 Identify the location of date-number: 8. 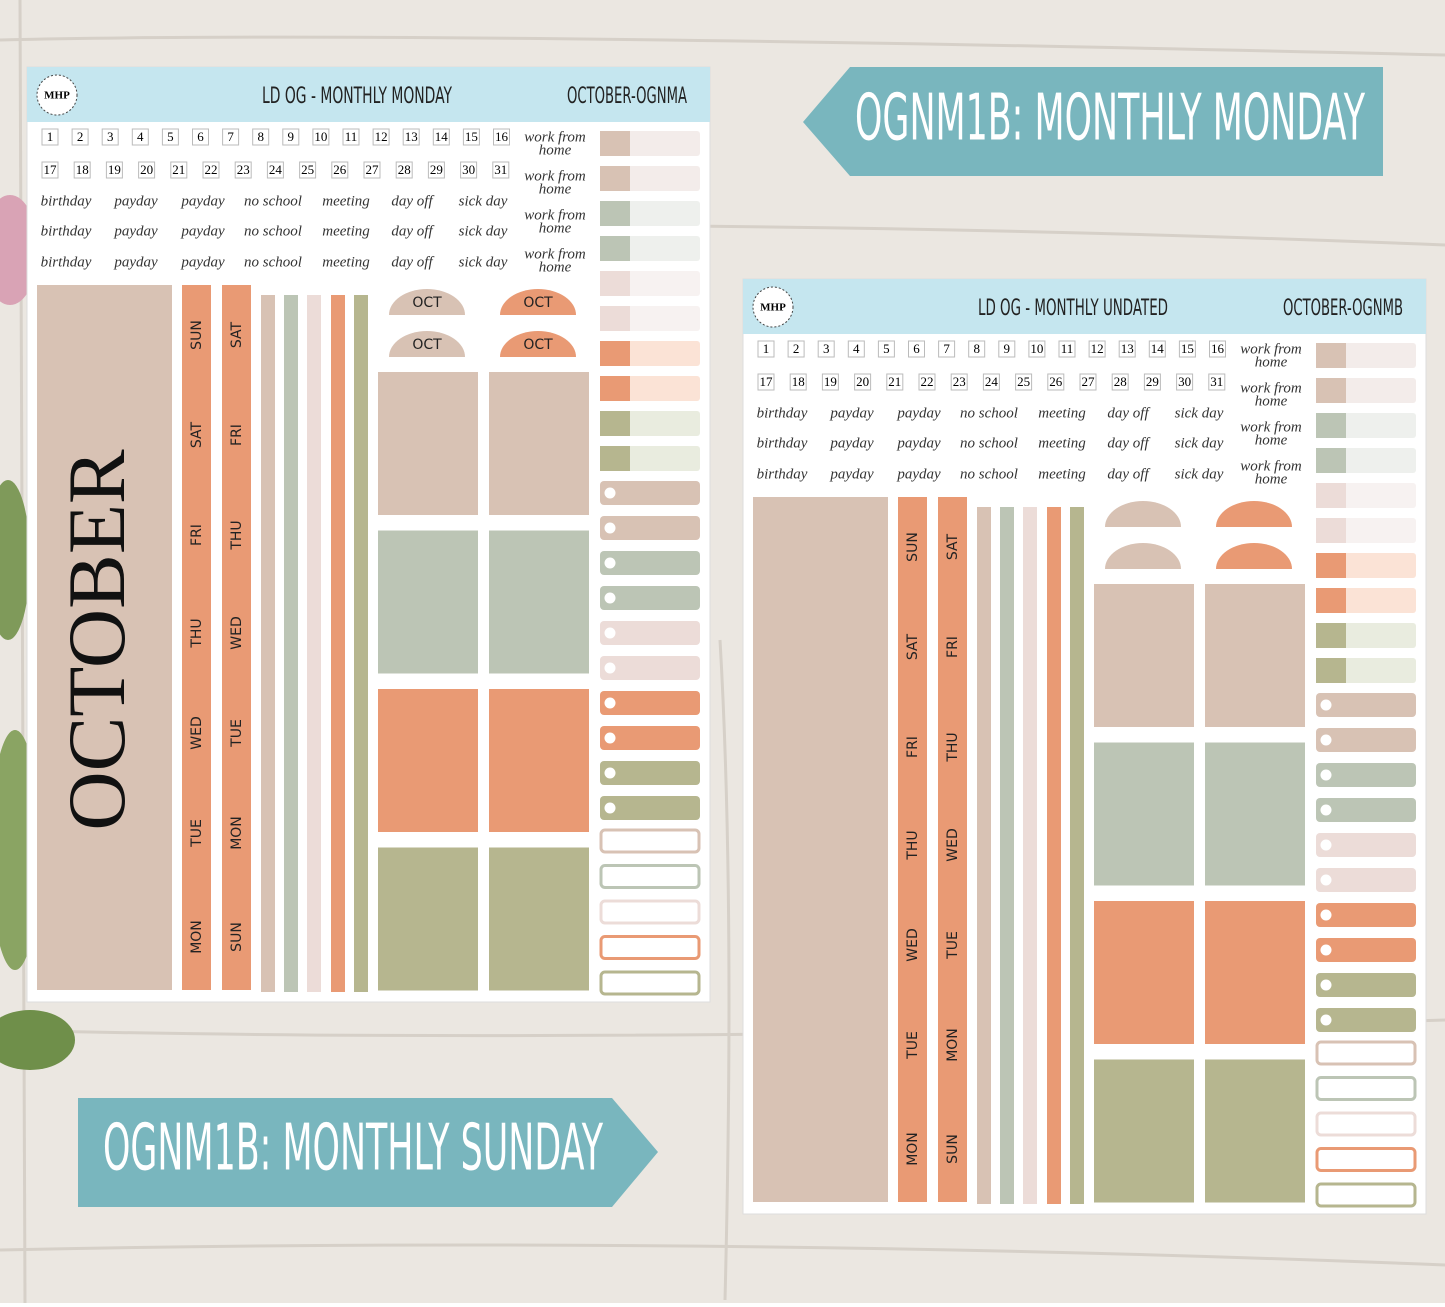
(260, 136).